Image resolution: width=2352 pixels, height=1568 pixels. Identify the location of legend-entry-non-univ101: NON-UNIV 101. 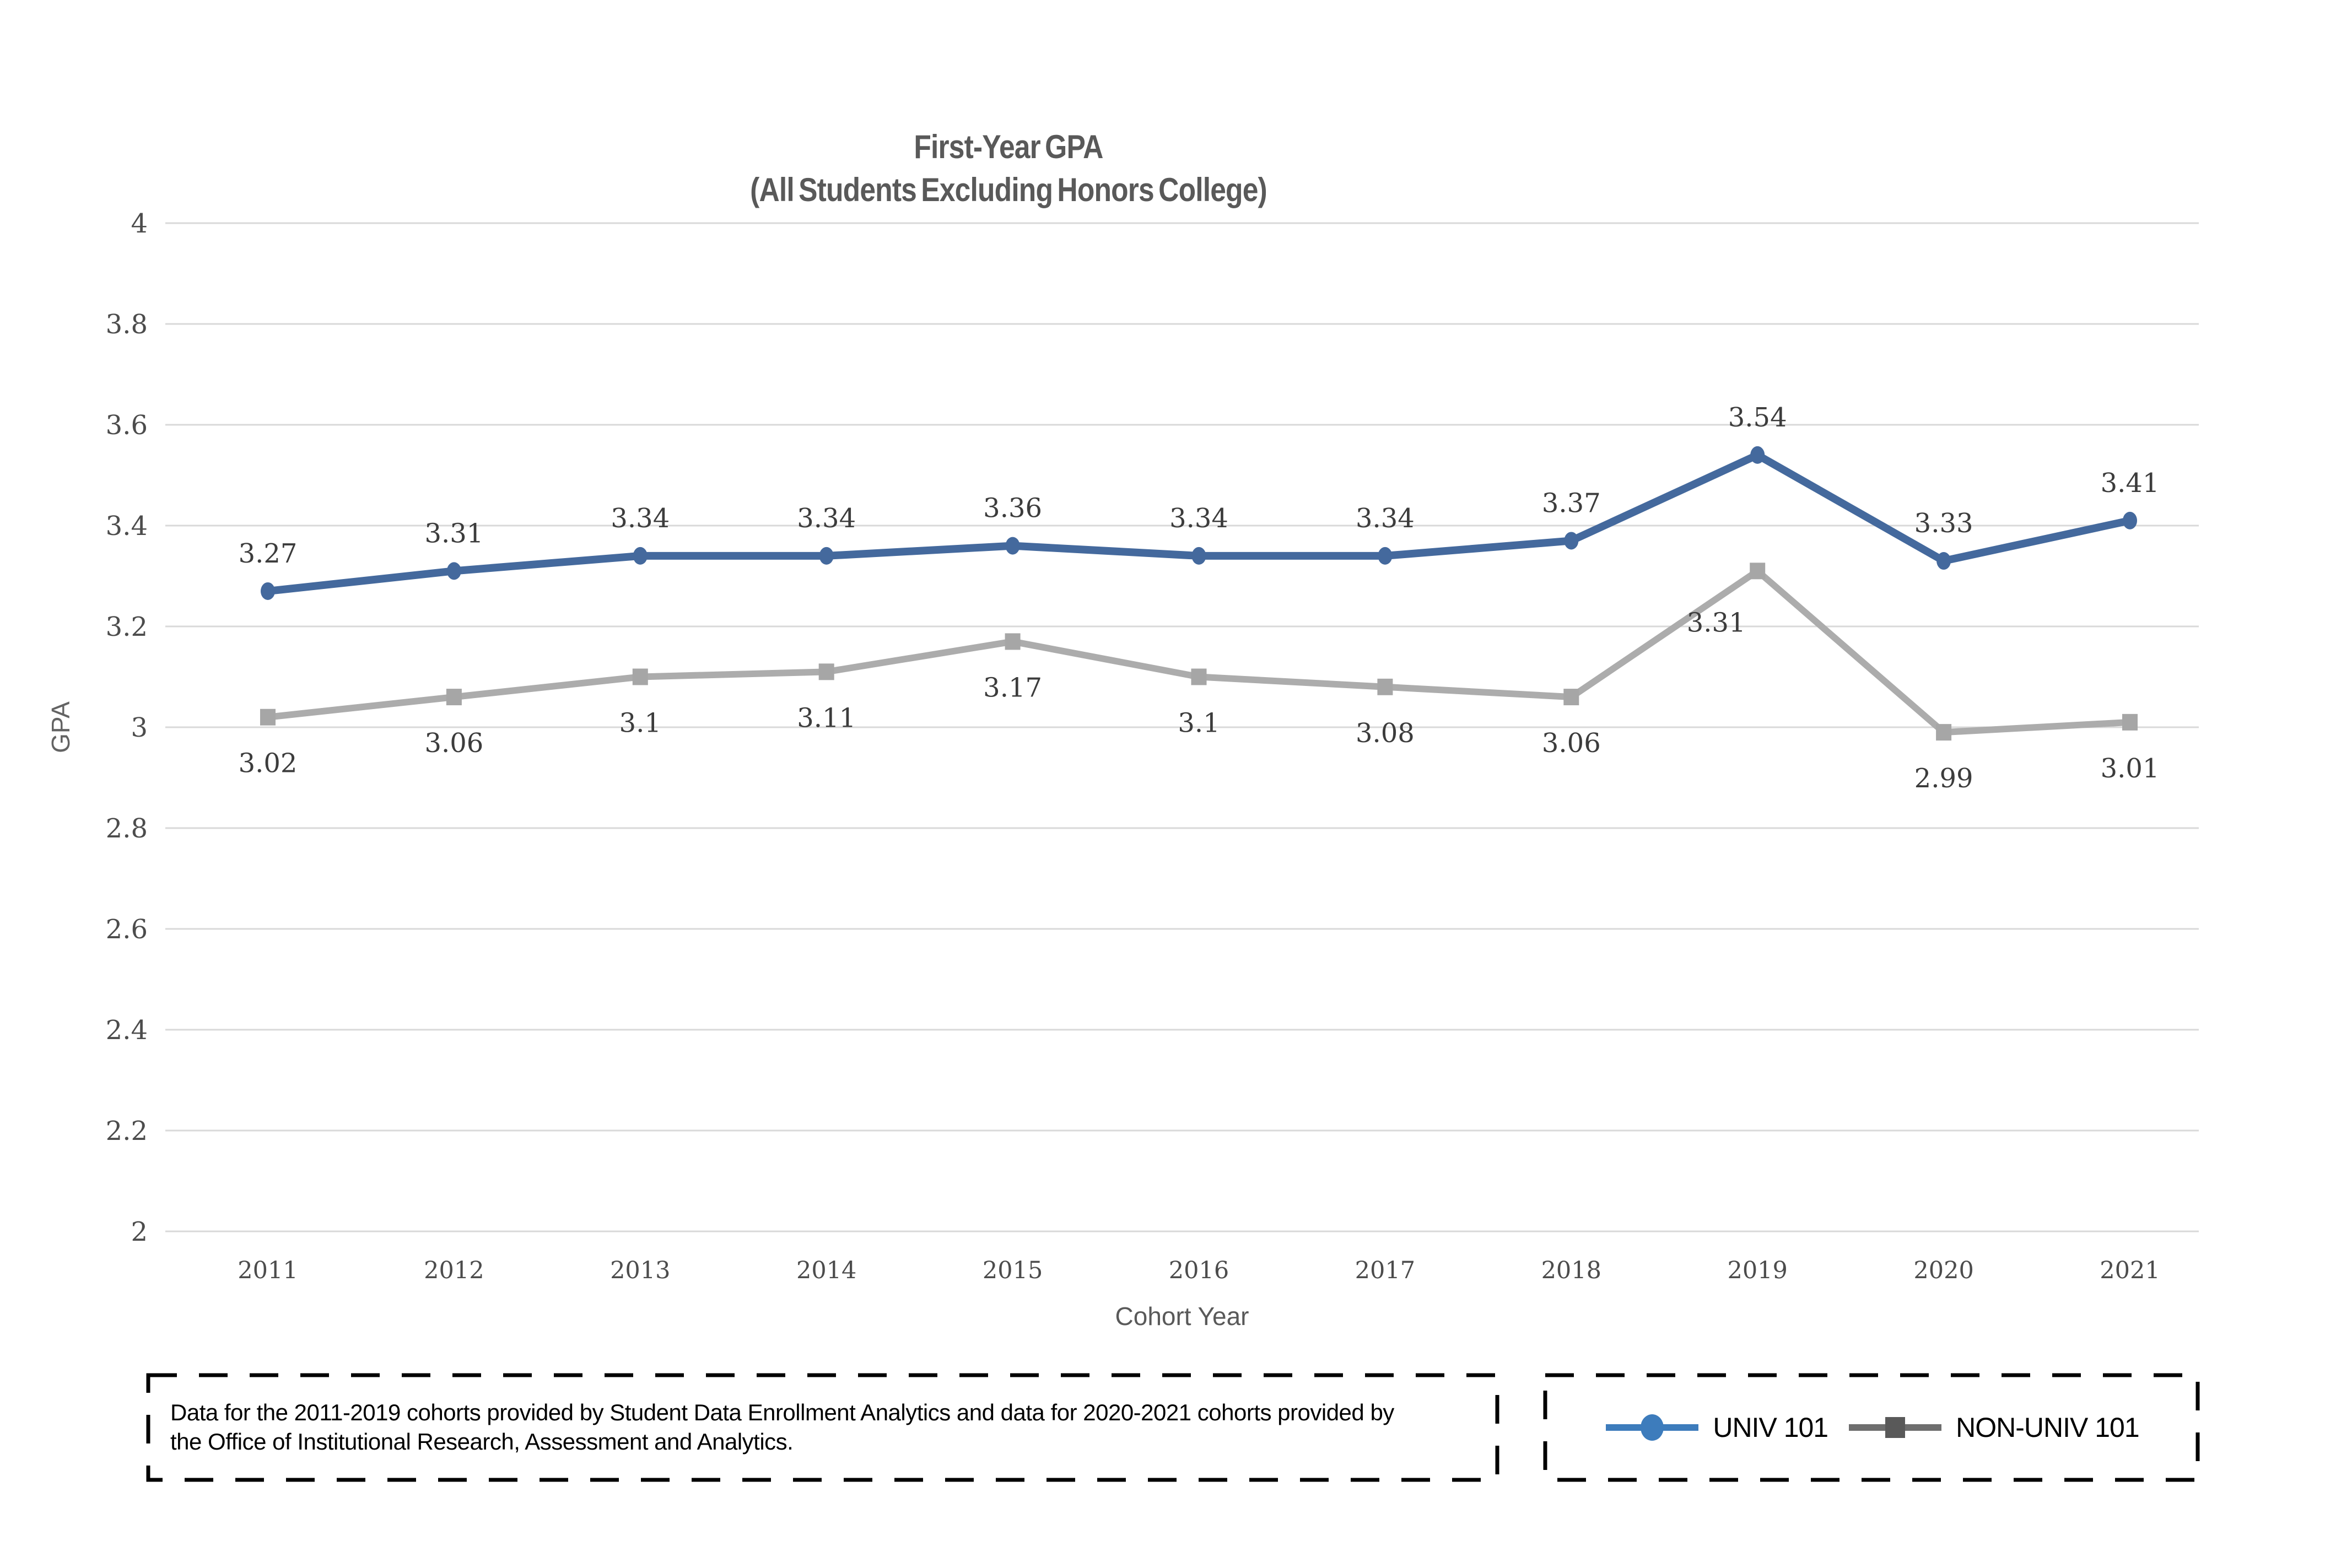
(1993, 1427).